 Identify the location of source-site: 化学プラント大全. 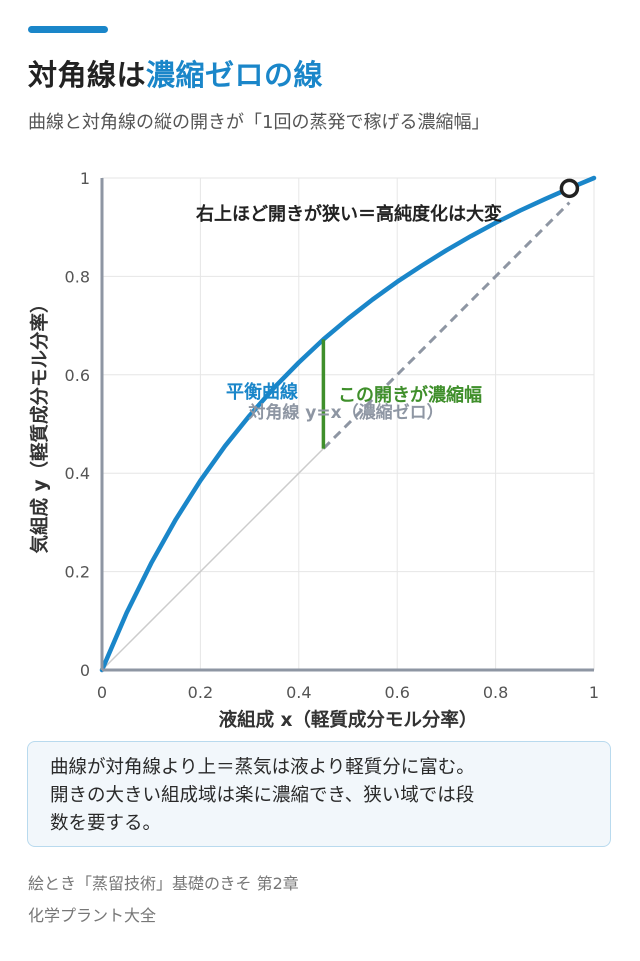
(92, 915).